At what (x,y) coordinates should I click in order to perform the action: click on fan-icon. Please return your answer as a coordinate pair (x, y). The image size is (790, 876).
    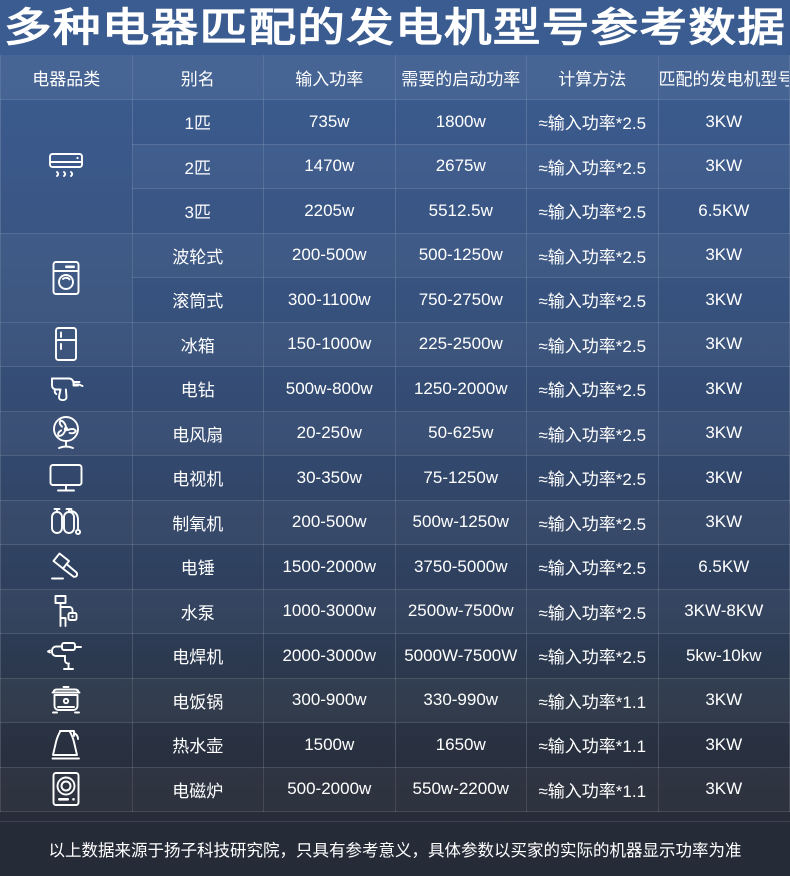
    Looking at the image, I should click on (66, 433).